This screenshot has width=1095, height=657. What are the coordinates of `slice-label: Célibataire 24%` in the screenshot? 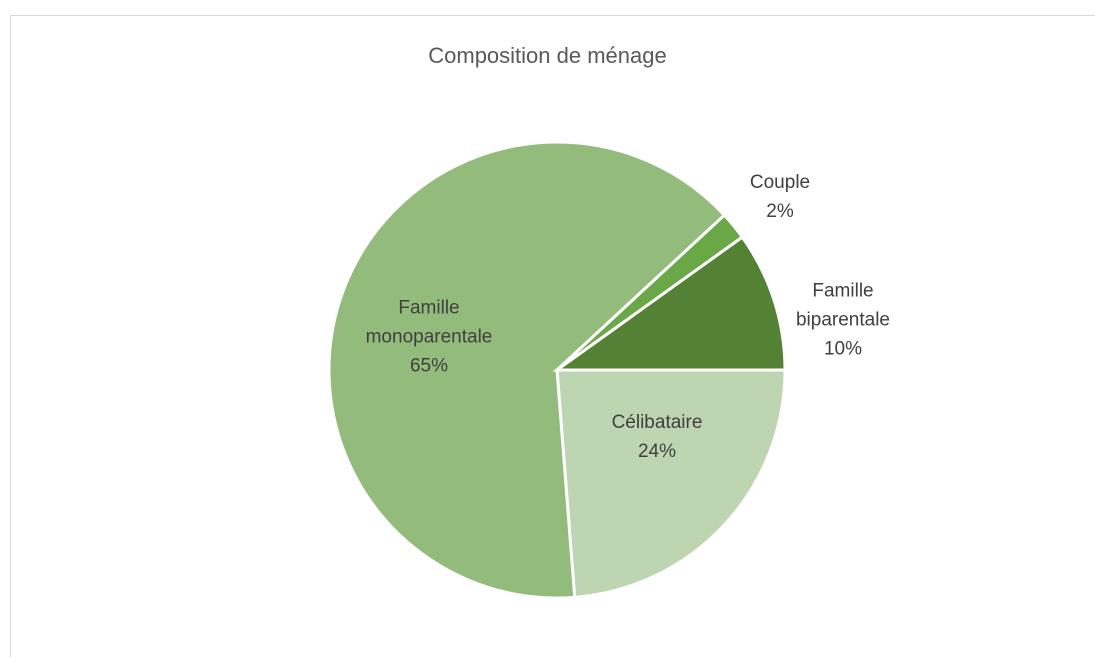 It's located at (657, 437).